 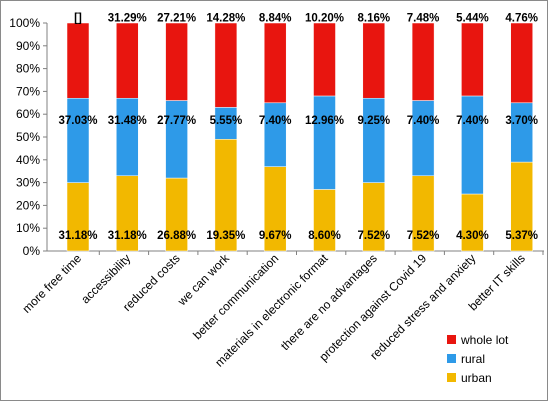 I want to click on category-label: better communication, so click(x=235, y=296).